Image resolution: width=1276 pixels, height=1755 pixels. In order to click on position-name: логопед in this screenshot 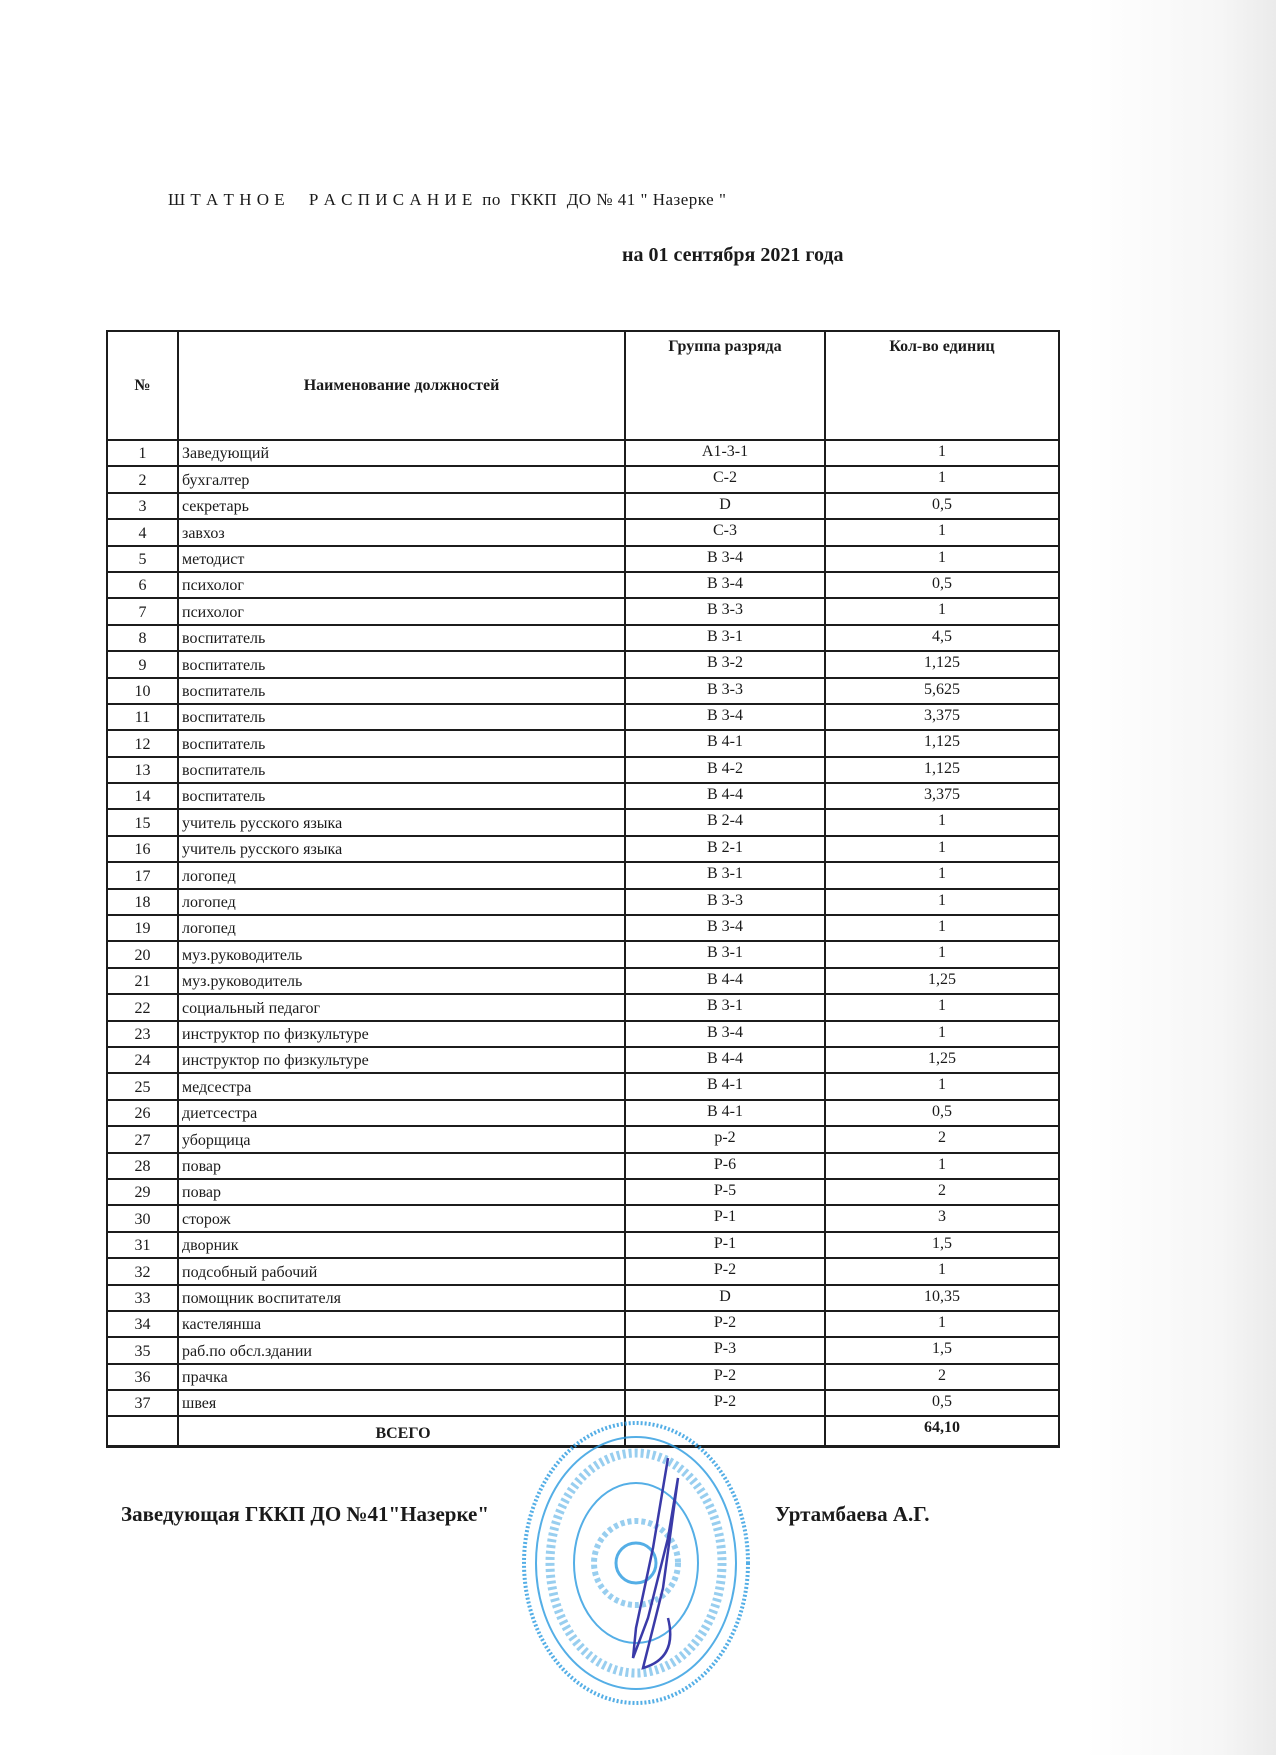, I will do `click(401, 875)`.